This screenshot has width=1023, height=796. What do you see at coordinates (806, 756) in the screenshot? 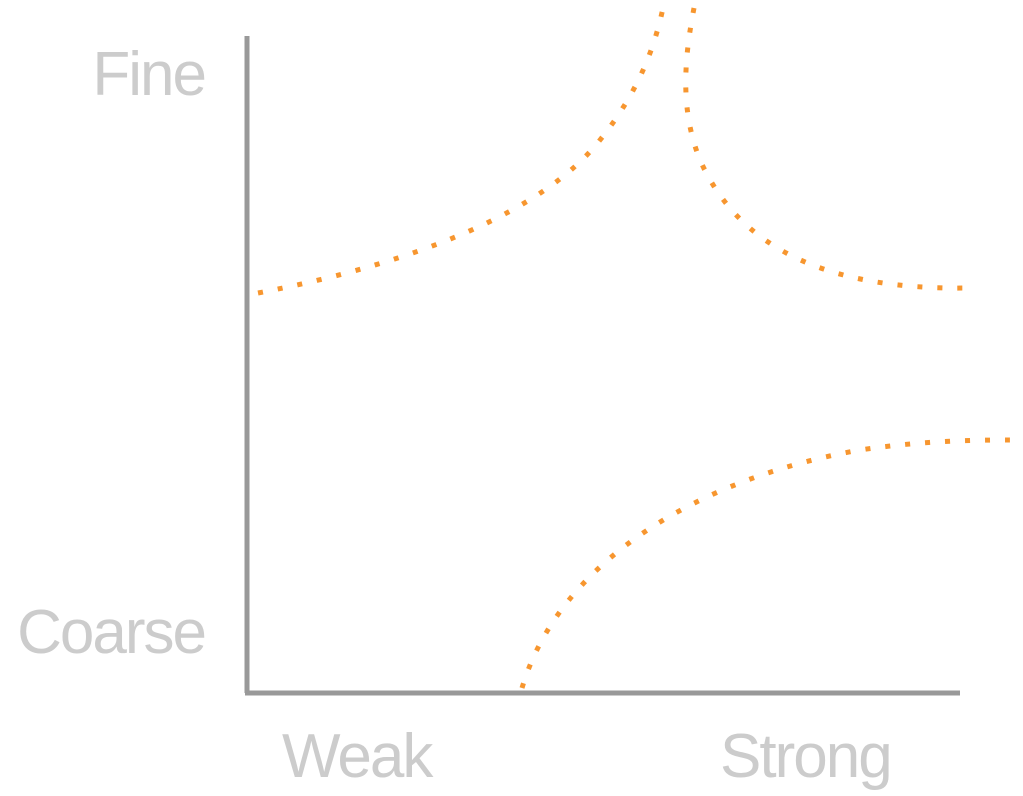
I see `x-axis-right-label: Strong` at bounding box center [806, 756].